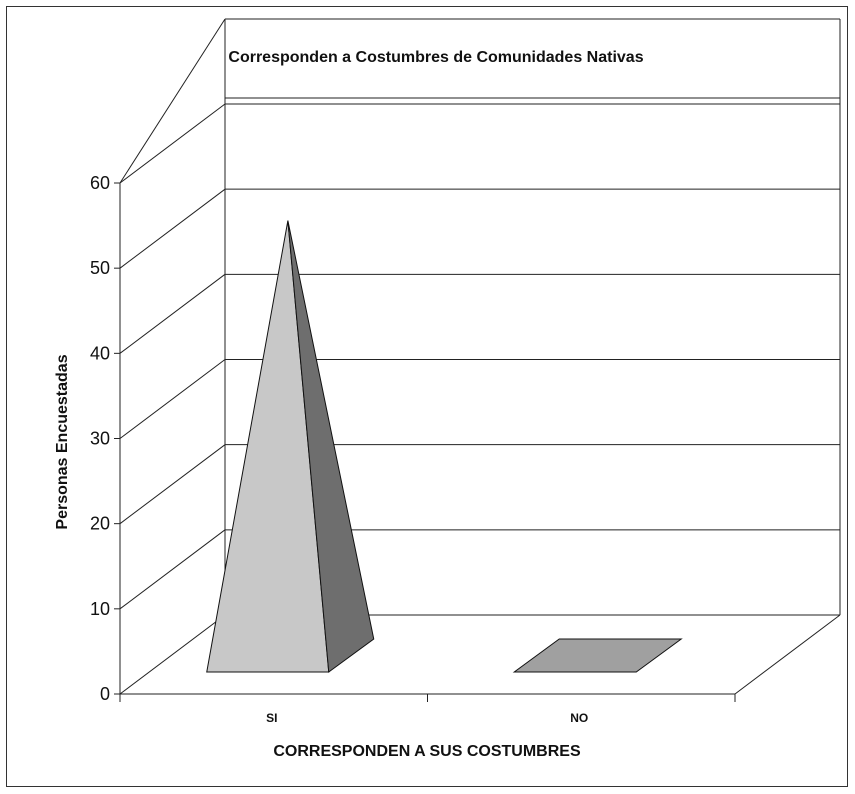 The image size is (855, 794). Describe the element at coordinates (579, 718) in the screenshot. I see `x-category-label: NO` at that location.